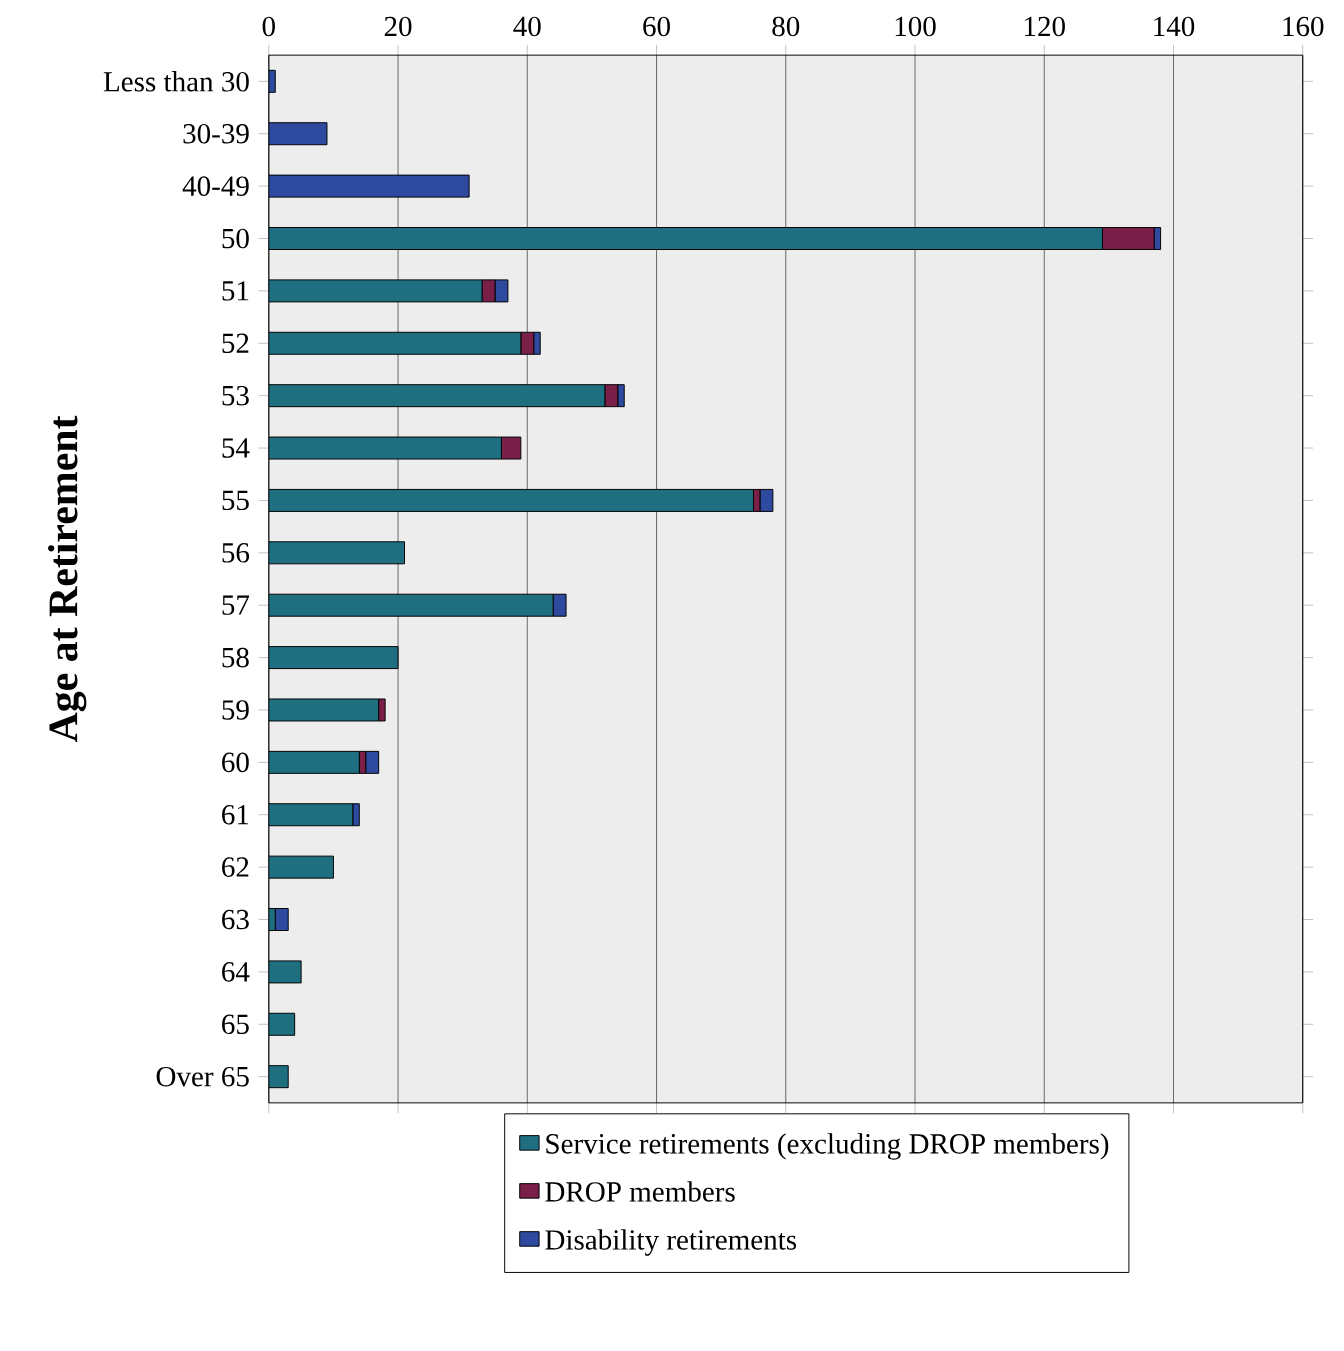 This screenshot has height=1351, width=1344. Describe the element at coordinates (67, 579) in the screenshot. I see `y-axis-title: Age at Retirement` at that location.